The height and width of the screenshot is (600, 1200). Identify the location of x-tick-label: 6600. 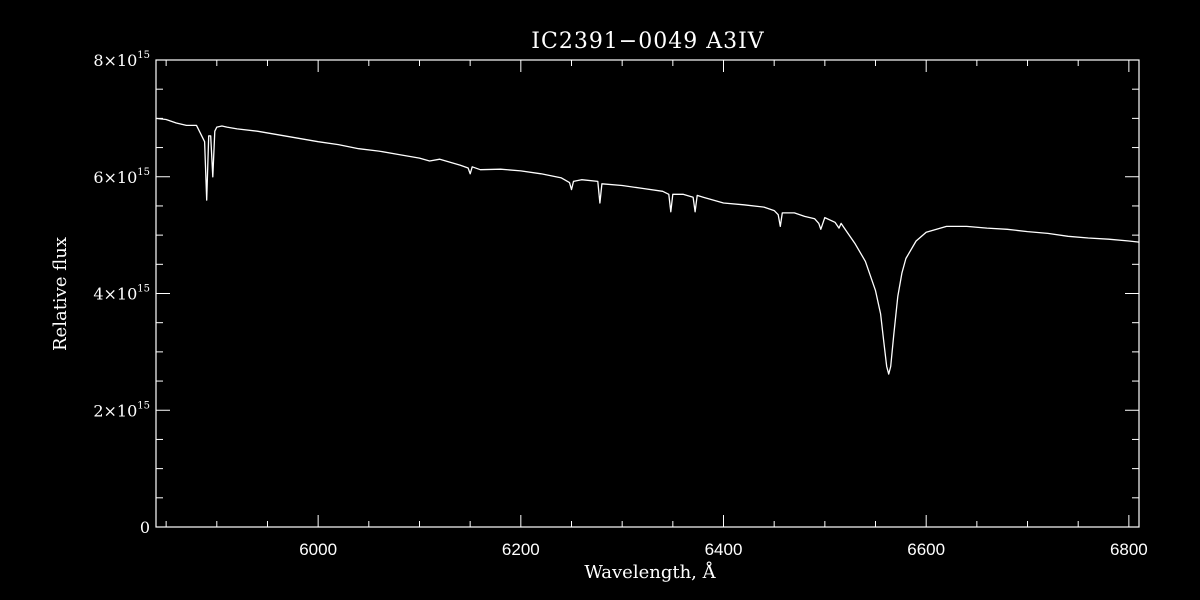
(926, 549).